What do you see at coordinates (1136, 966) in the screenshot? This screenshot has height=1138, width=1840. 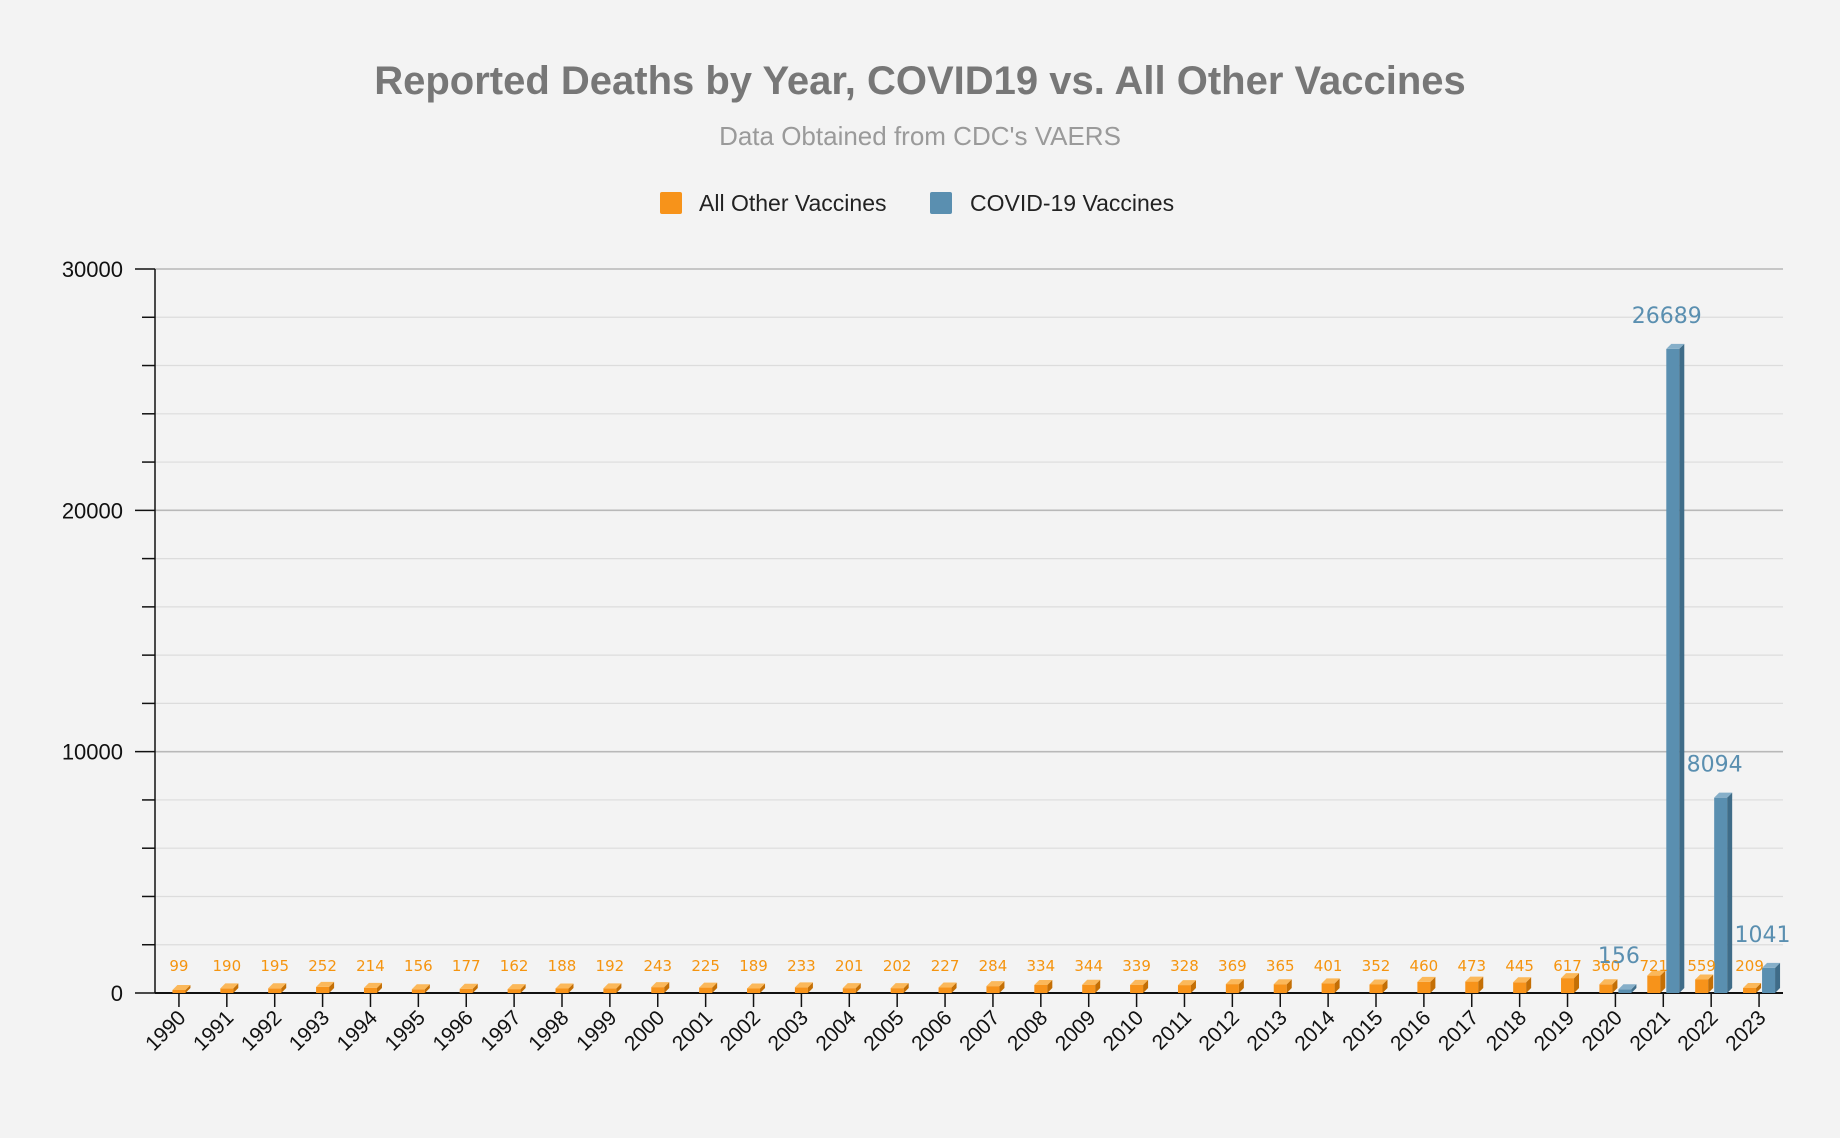 I see `data-label-other: 339` at bounding box center [1136, 966].